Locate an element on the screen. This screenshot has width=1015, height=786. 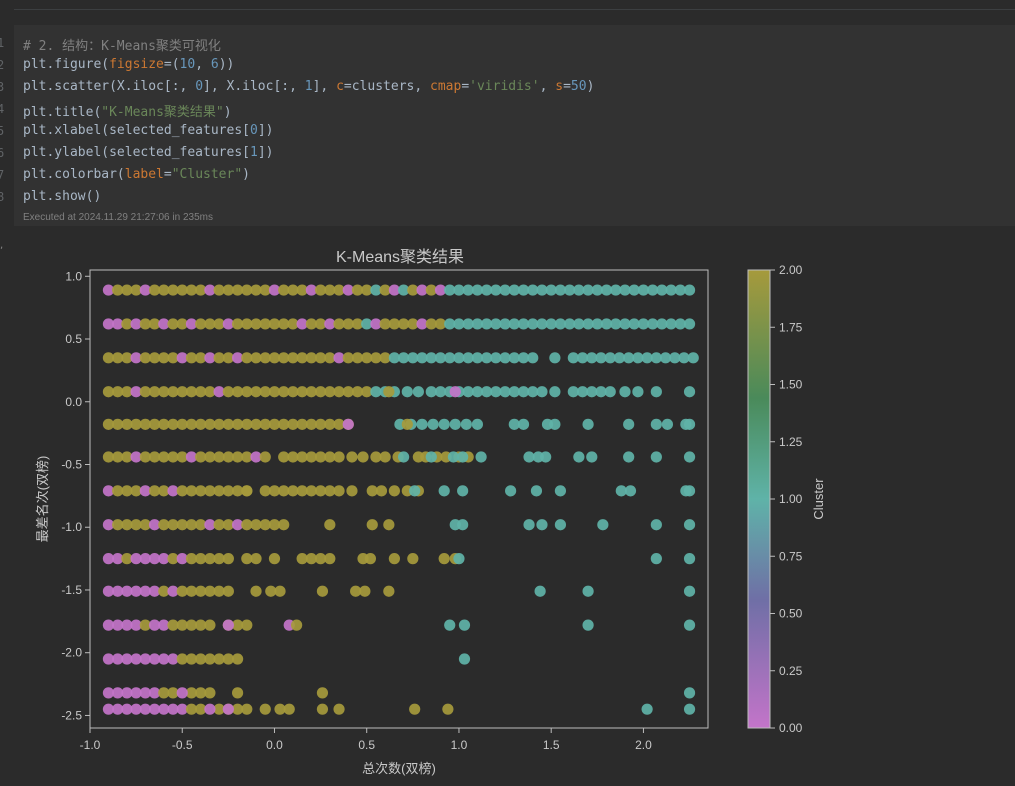
code-token: ], is located at coordinates (324, 86).